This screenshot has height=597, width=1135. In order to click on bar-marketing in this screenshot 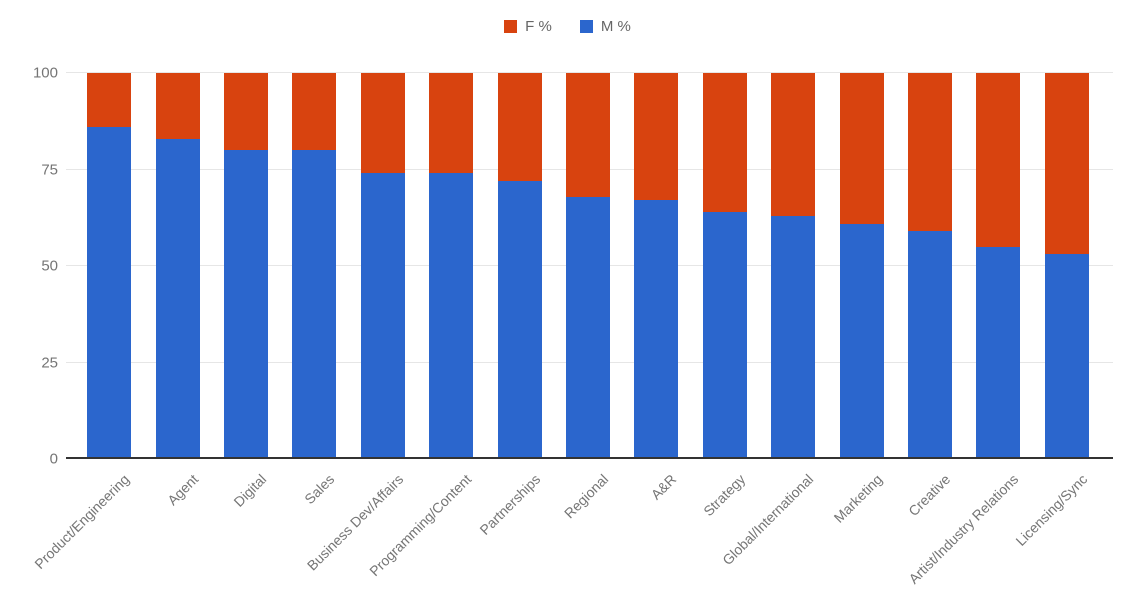, I will do `click(861, 266)`.